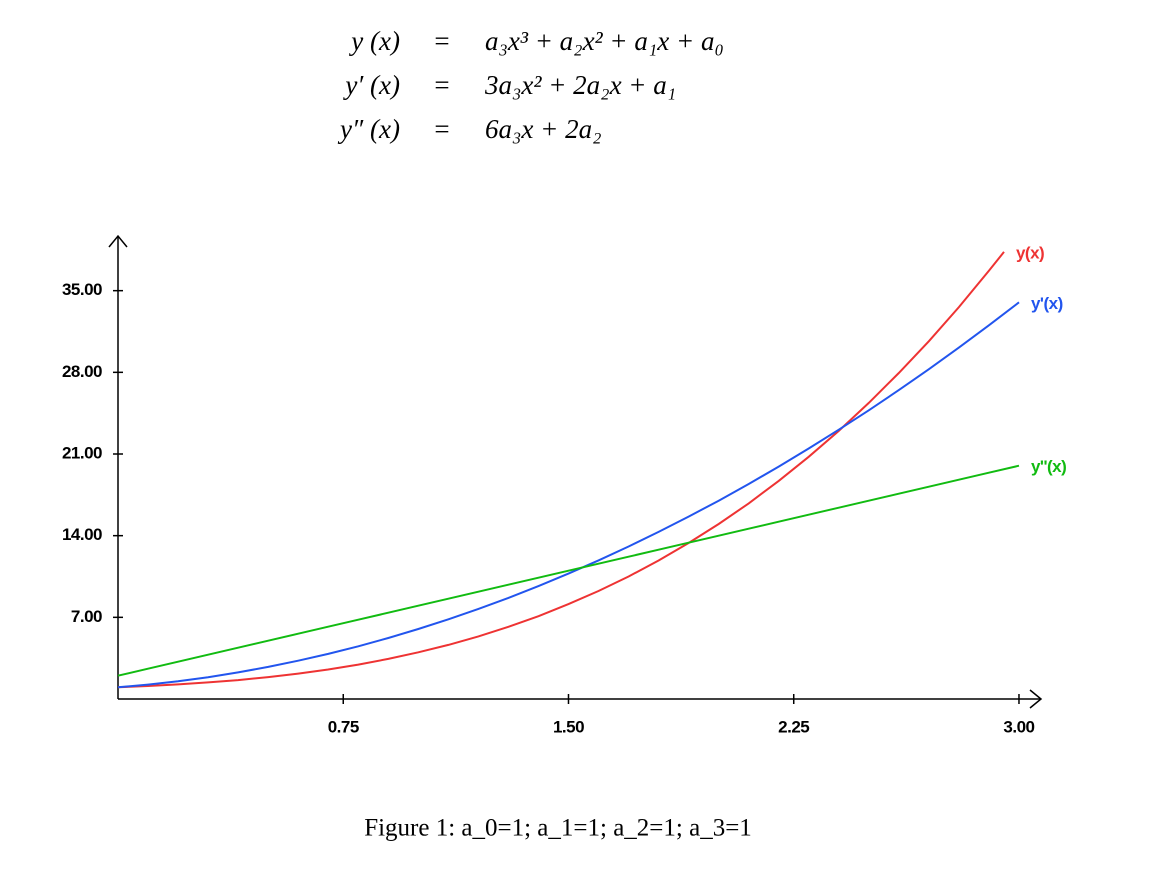 The image size is (1162, 870). I want to click on y-tick-label: 28.00, so click(82, 371).